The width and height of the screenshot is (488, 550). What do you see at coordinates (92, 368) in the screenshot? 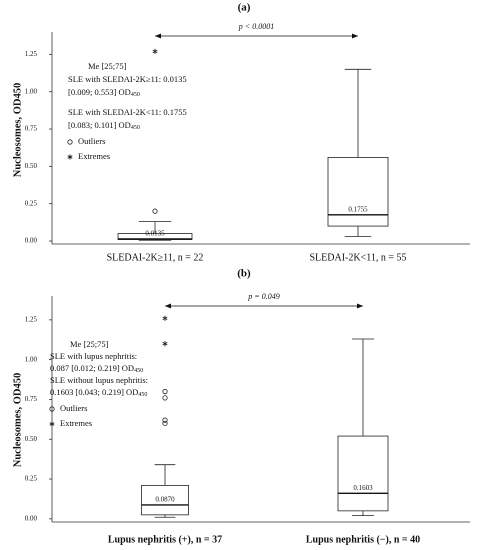
I see `note-text: 0.087 [0.012; 0.219] OD` at bounding box center [92, 368].